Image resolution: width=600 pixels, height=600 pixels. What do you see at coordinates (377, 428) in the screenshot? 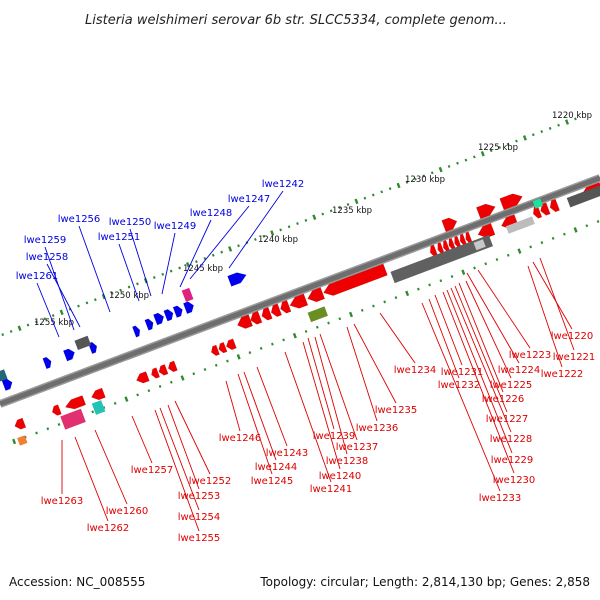
I see `reverse-gene-label: lwe1236` at bounding box center [377, 428].